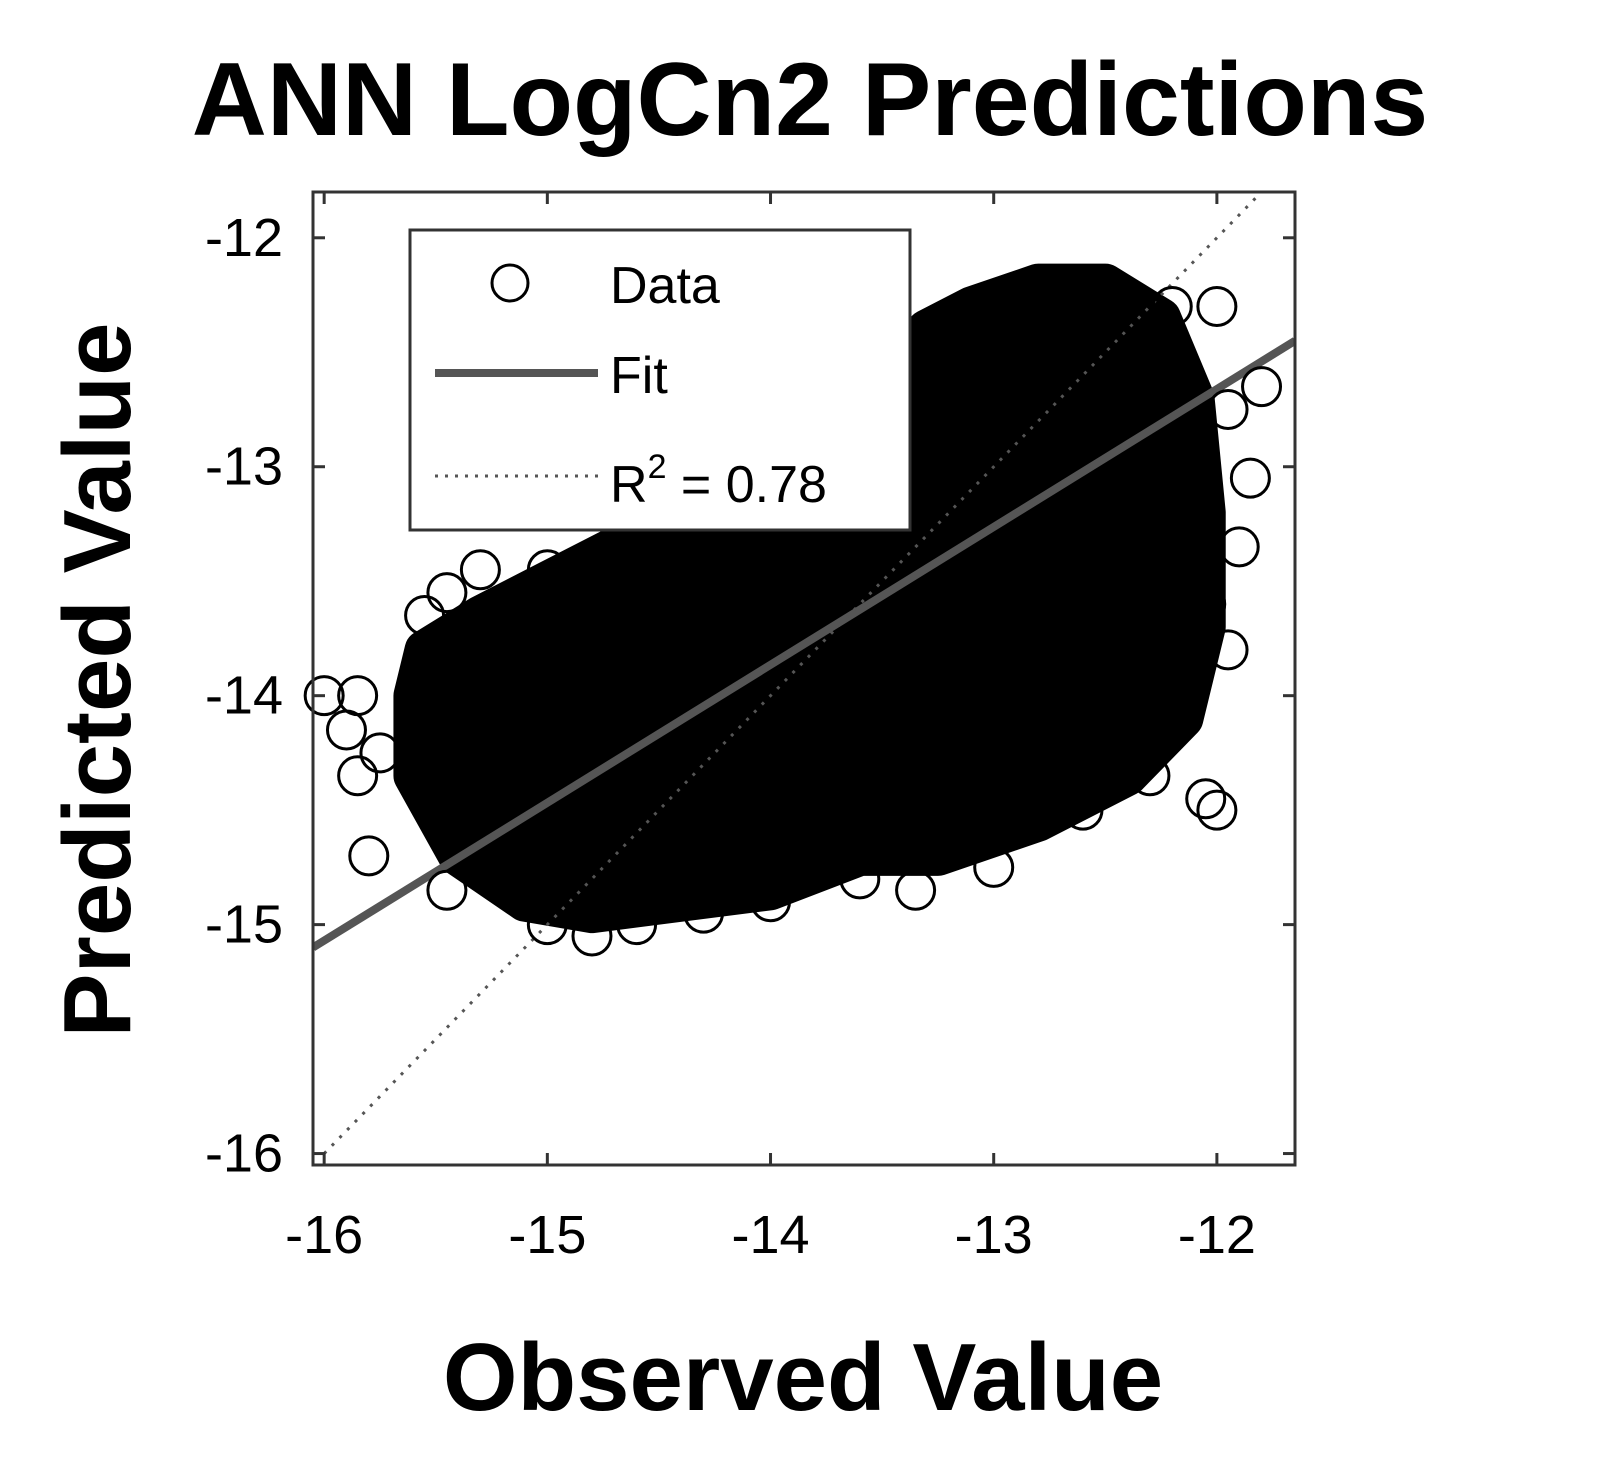  Describe the element at coordinates (324, 1235) in the screenshot. I see `x-tick-label: -16` at that location.